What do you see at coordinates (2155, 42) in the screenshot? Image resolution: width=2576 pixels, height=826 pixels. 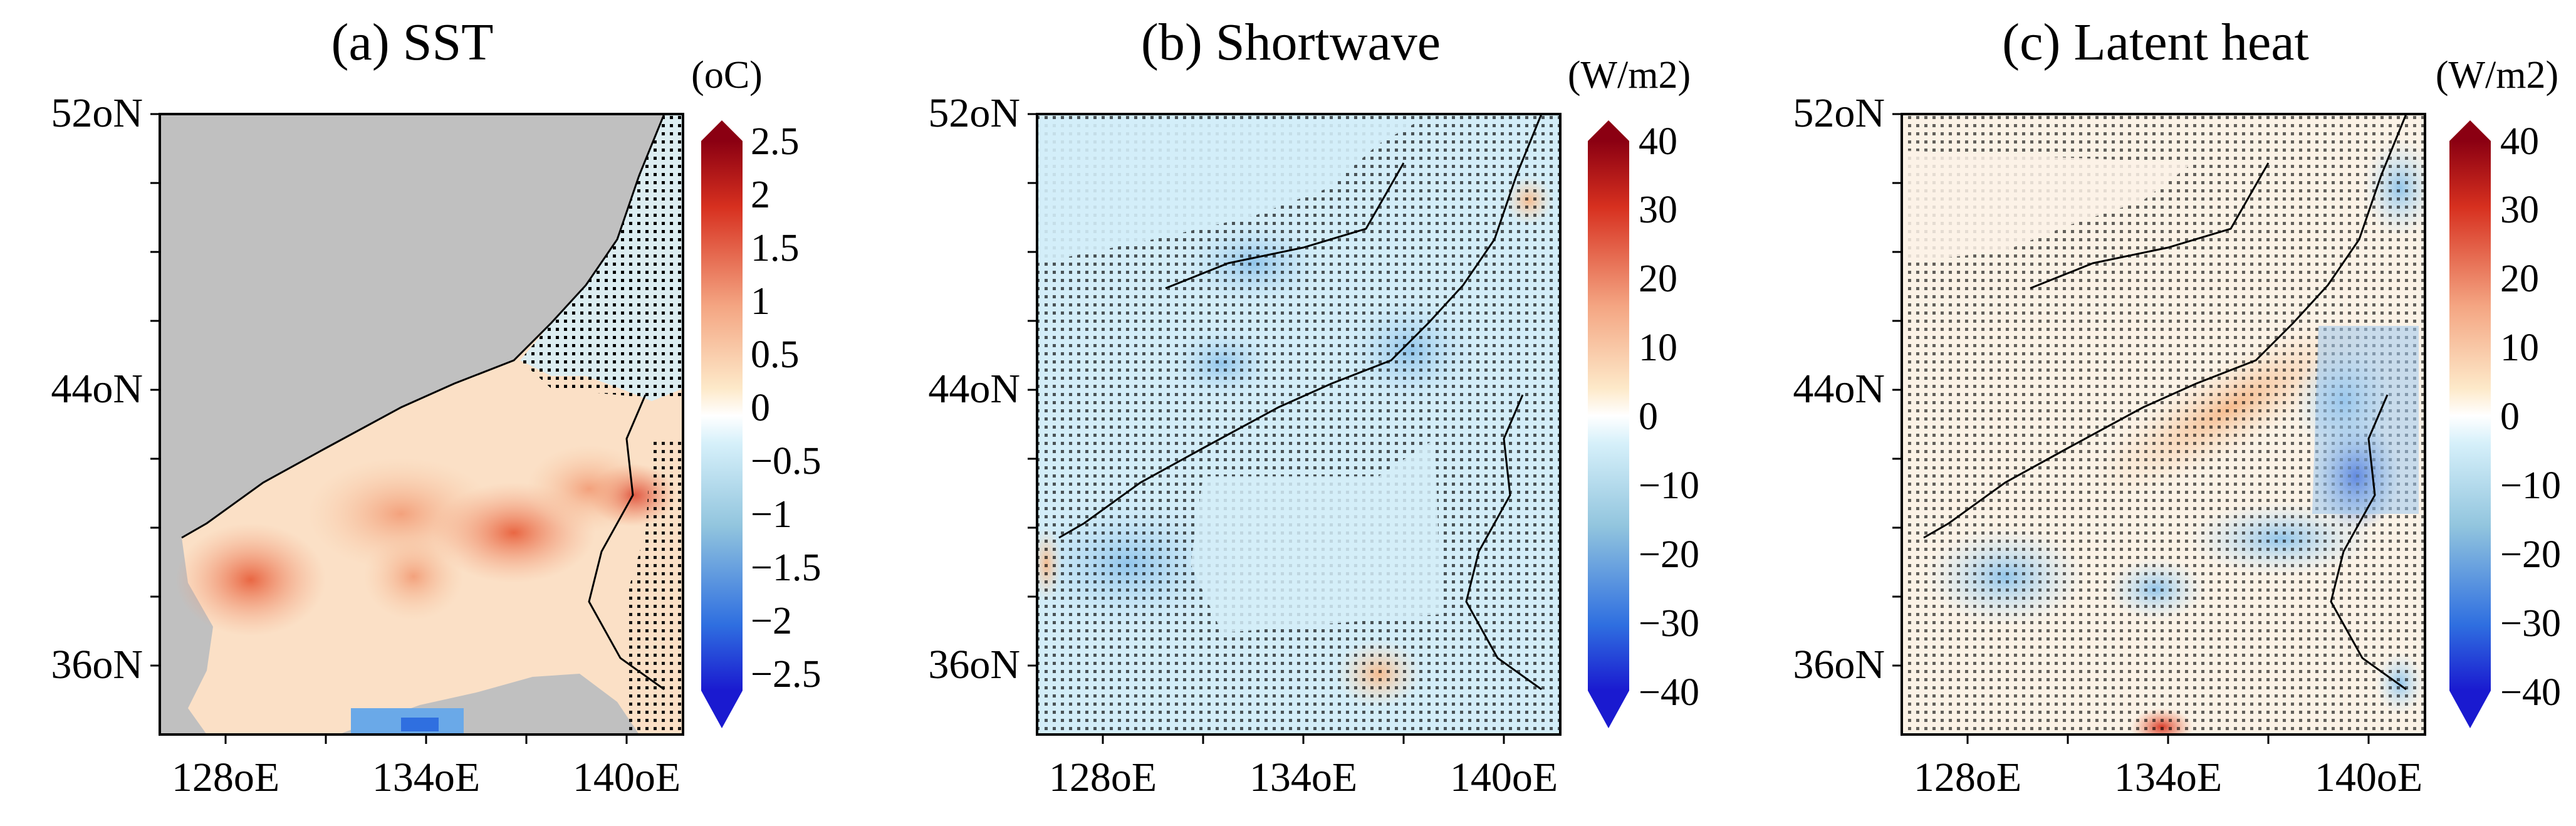 I see `panel-title: (c) Latent heat` at bounding box center [2155, 42].